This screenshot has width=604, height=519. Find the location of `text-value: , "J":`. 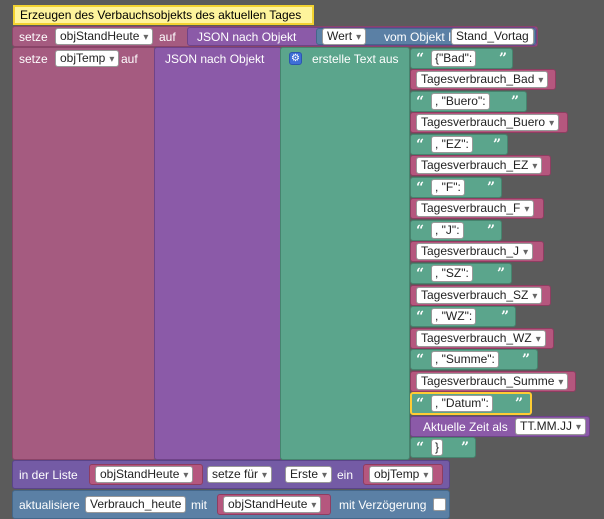

text-value: , "J": is located at coordinates (447, 230).